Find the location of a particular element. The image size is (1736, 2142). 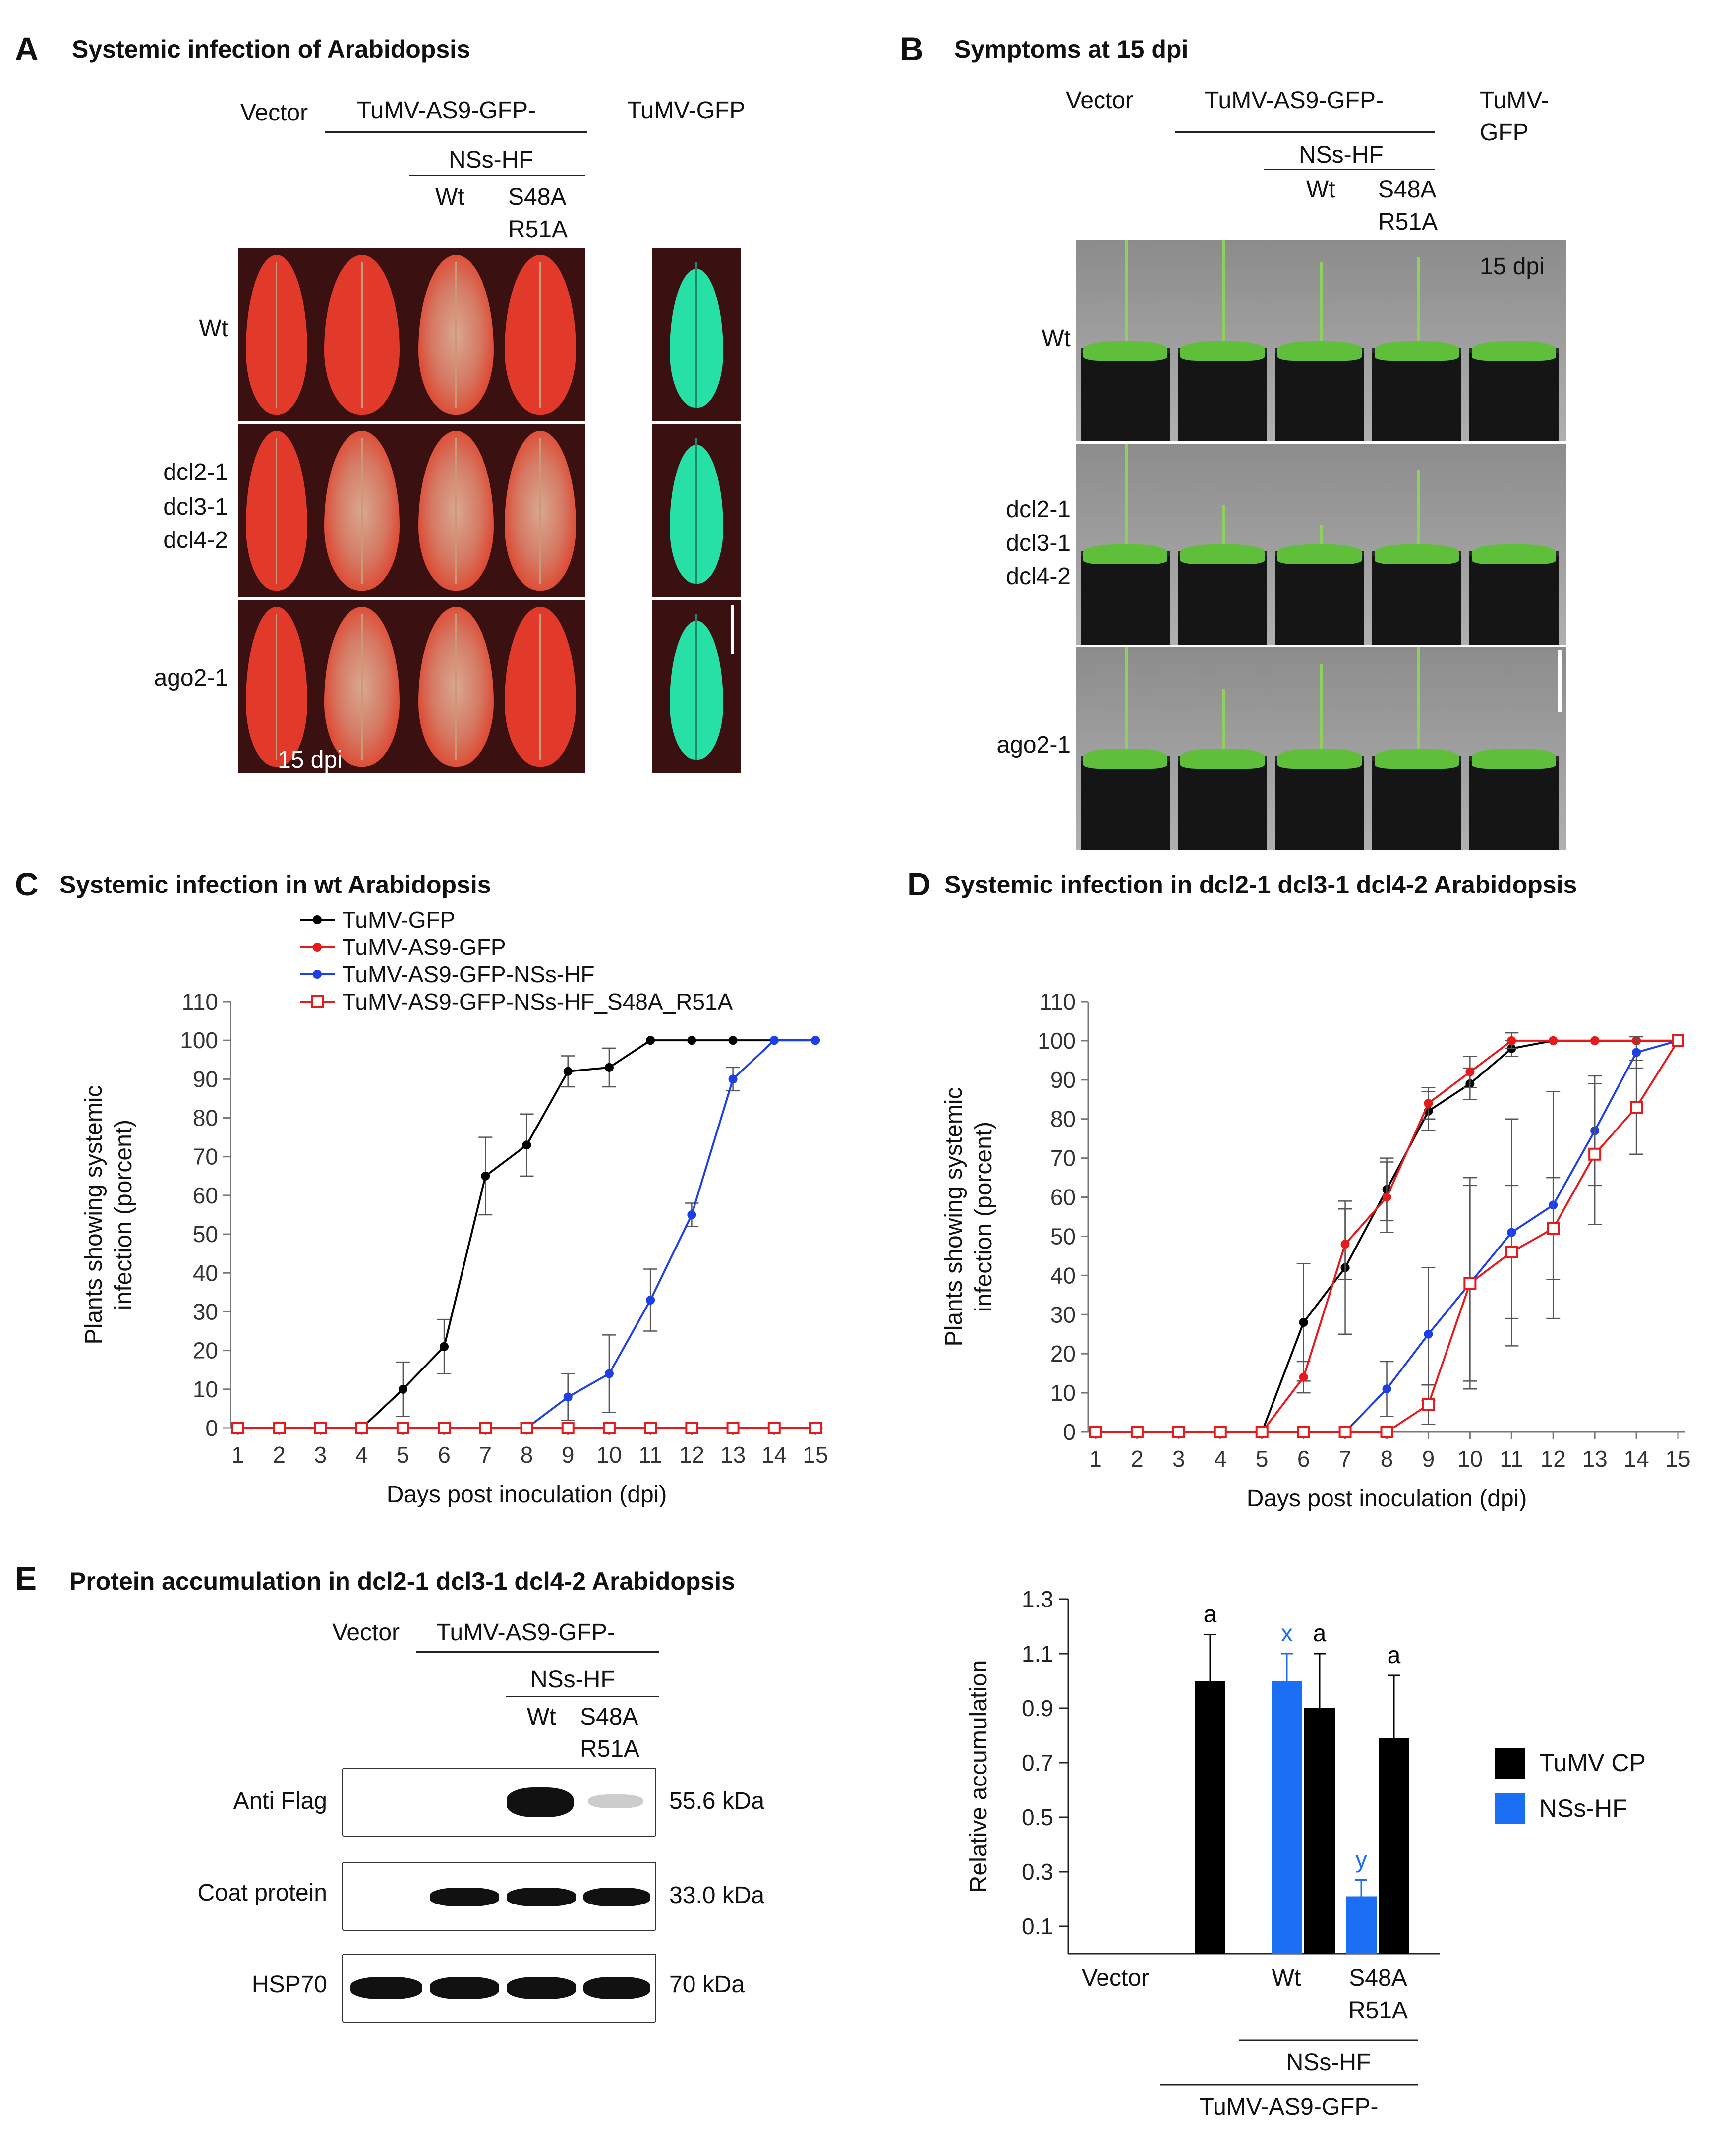

panel-e-header-nss: NSs-HF is located at coordinates (572, 1679).